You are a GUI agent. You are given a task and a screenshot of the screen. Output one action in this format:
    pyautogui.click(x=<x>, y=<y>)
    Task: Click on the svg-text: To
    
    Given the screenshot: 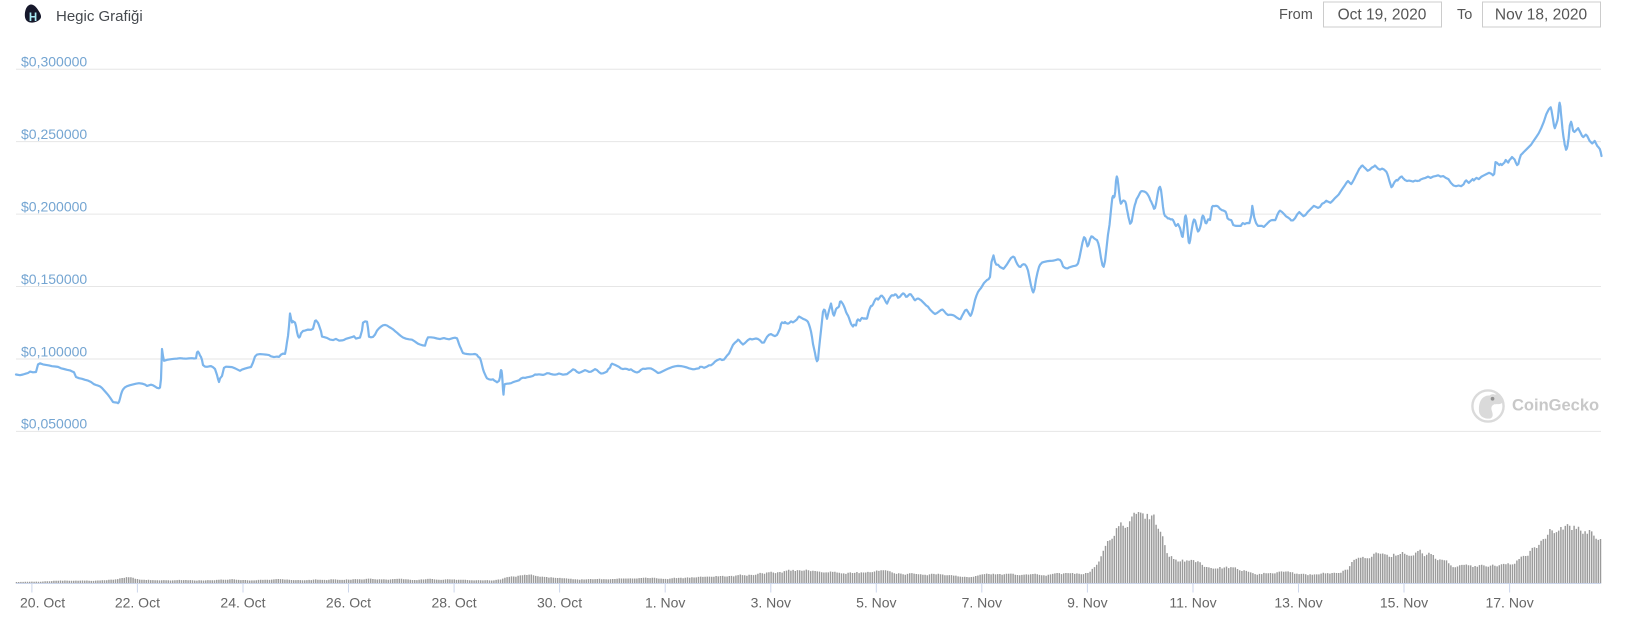 What is the action you would take?
    pyautogui.click(x=1464, y=15)
    